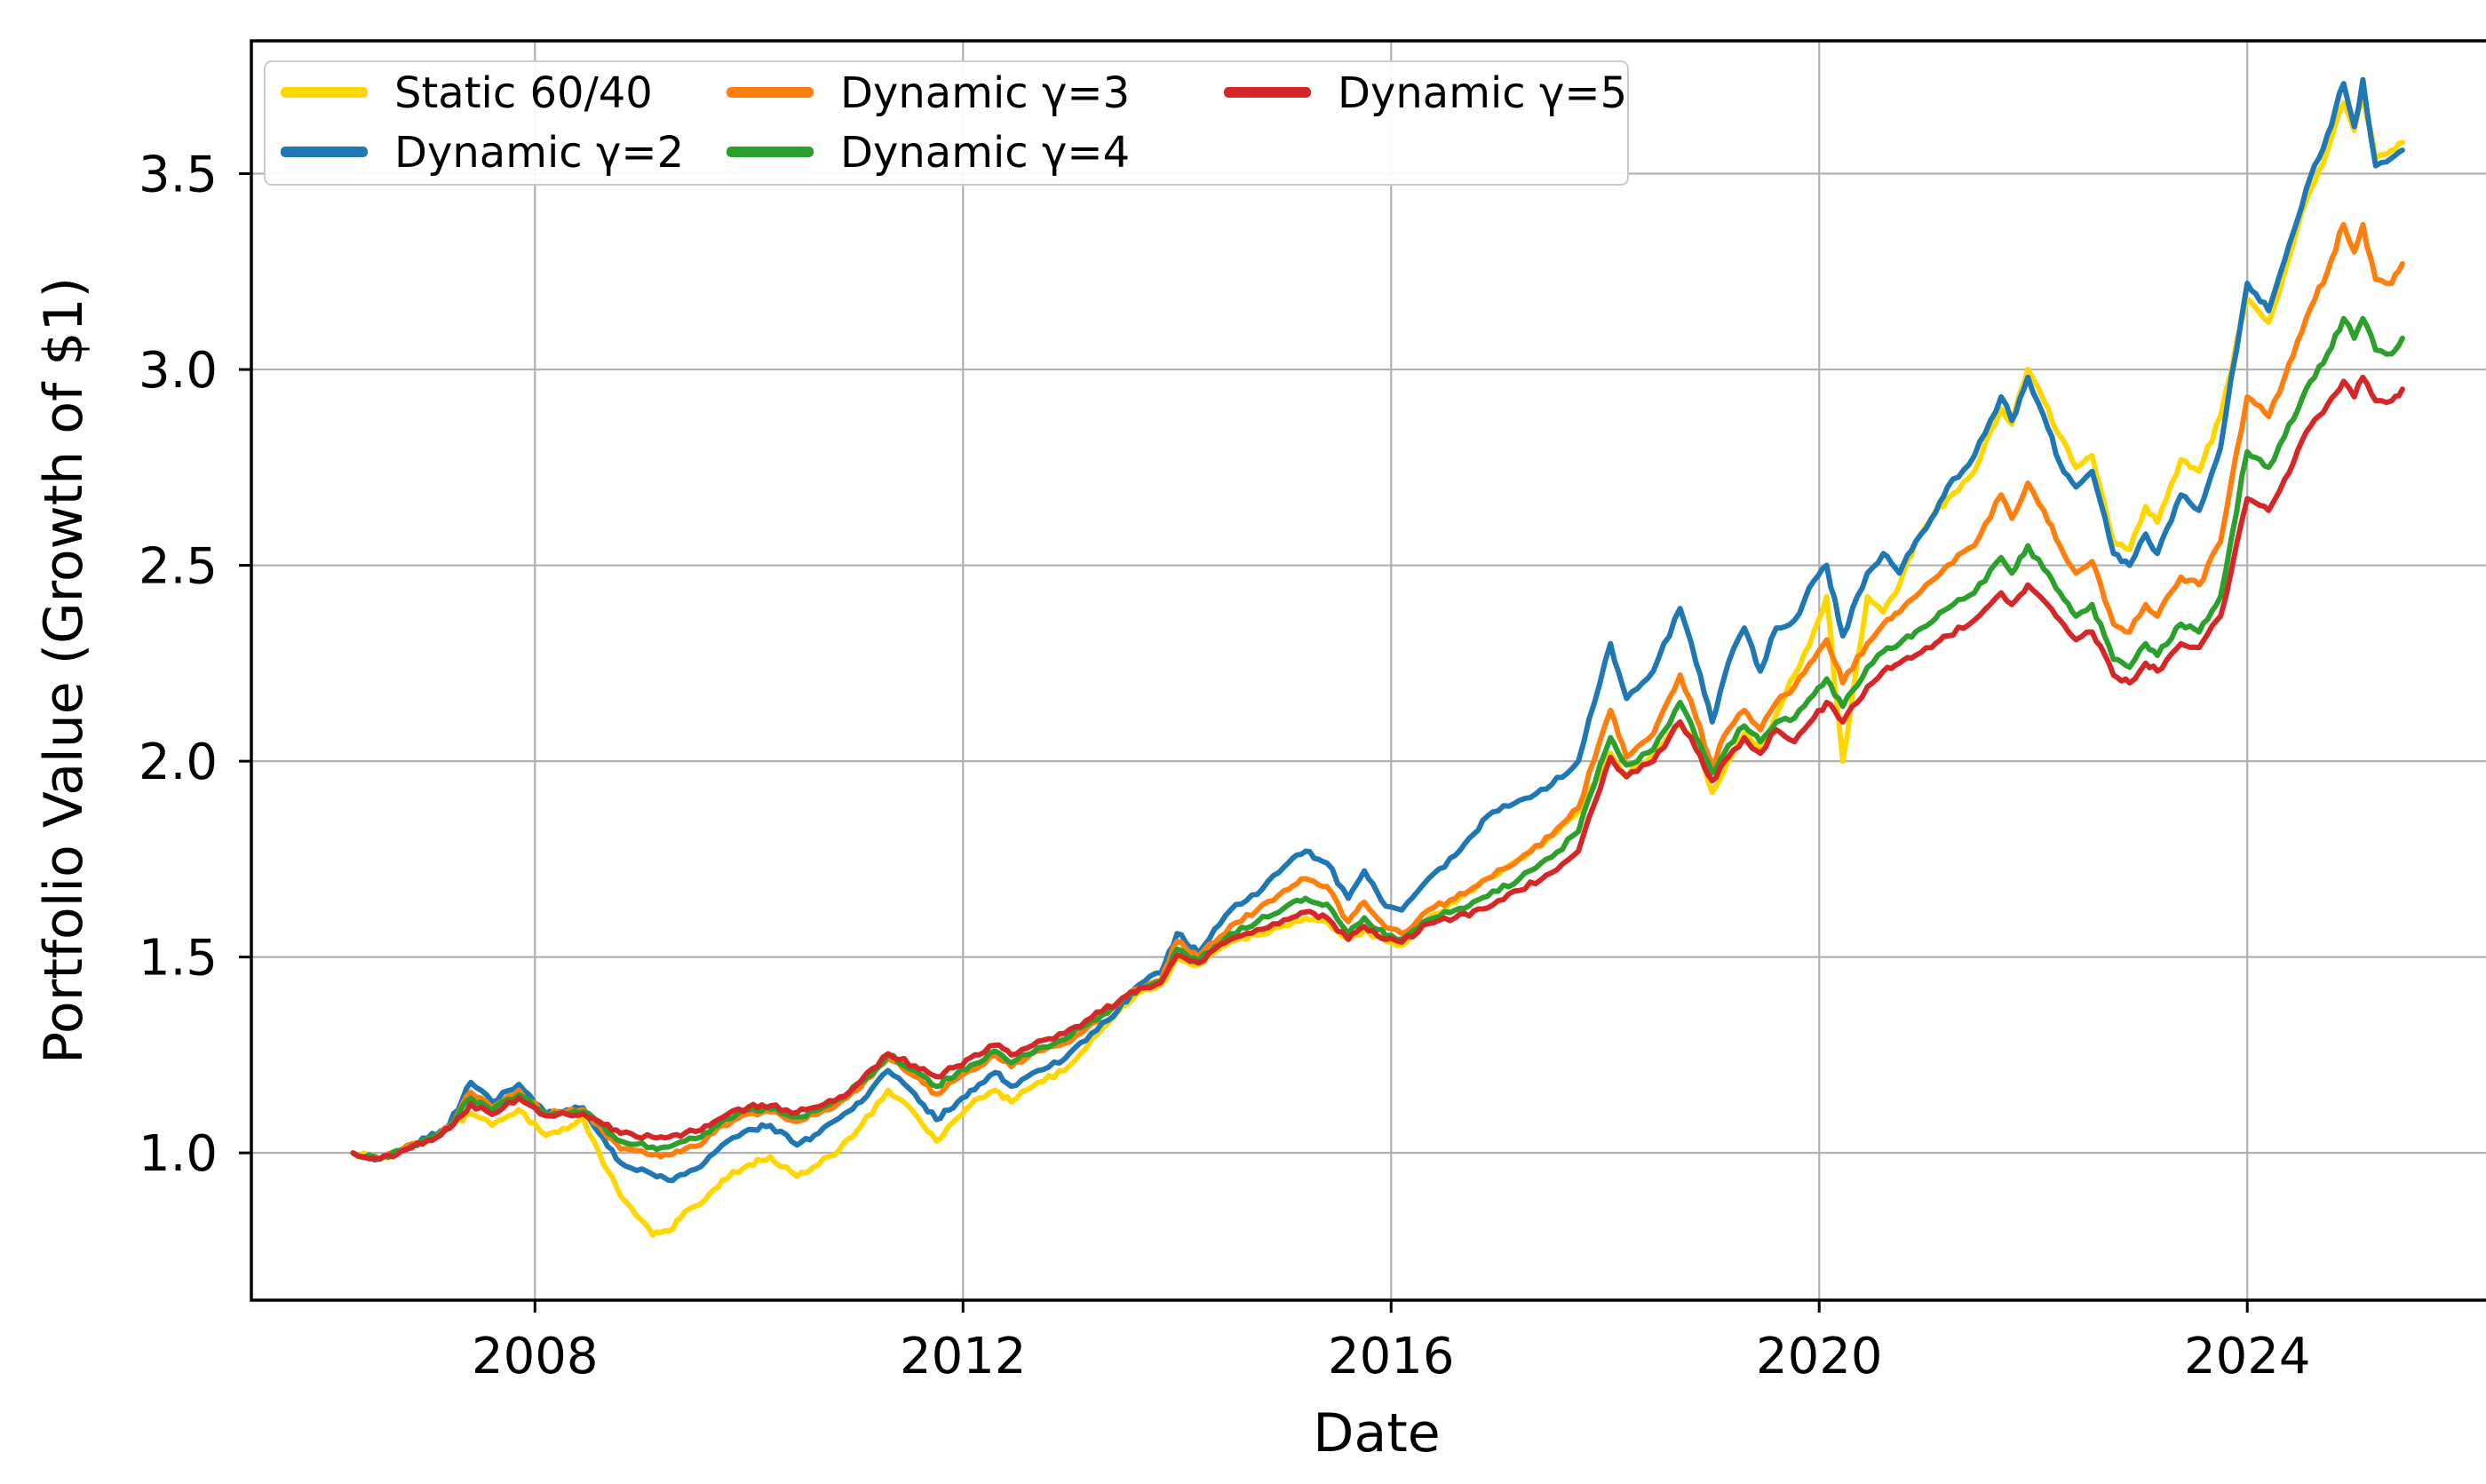 This screenshot has height=1484, width=2486. I want to click on y-tick-label-2.0: 2.0, so click(179, 763).